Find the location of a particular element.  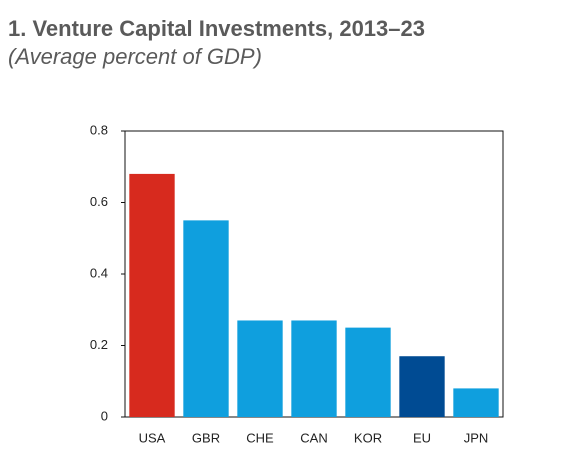

y-tick-label: 0.2 is located at coordinates (99, 344).